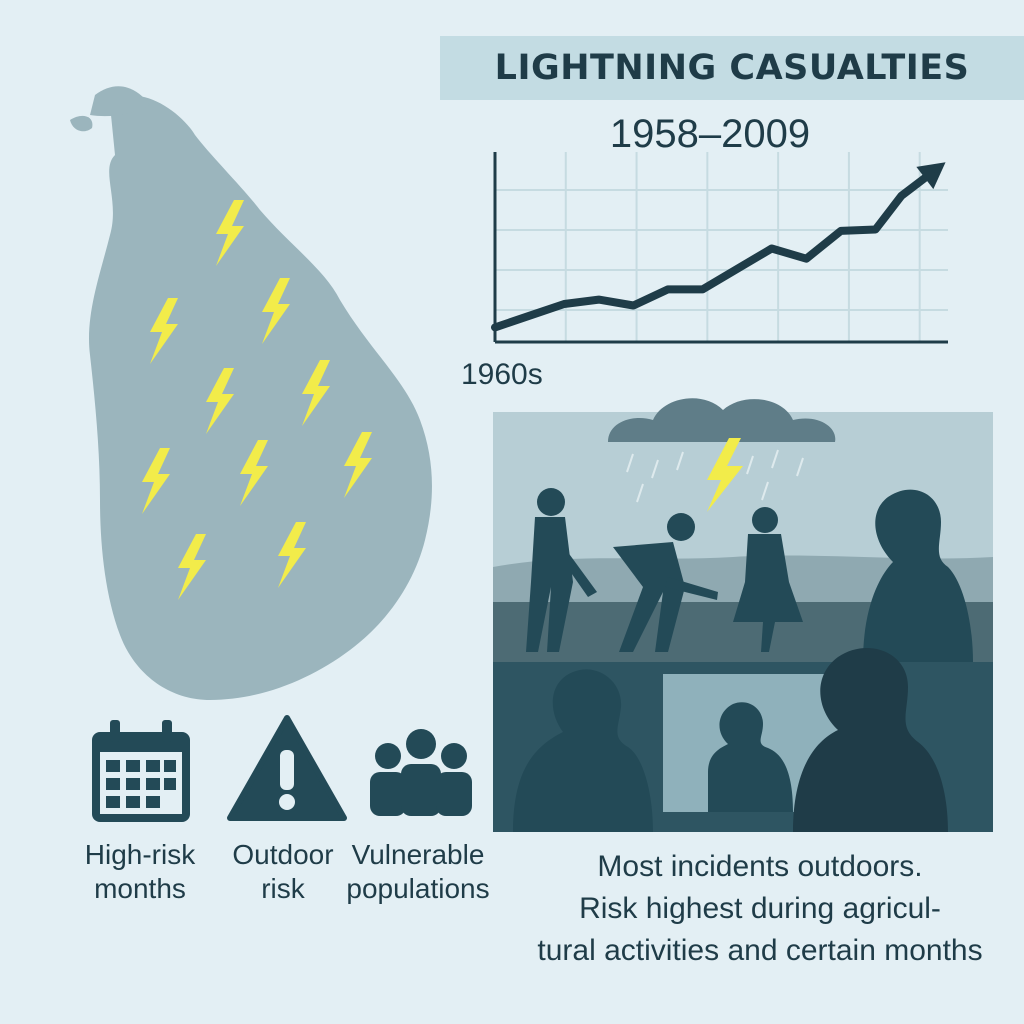 The width and height of the screenshot is (1024, 1024). I want to click on person-left, so click(583, 750).